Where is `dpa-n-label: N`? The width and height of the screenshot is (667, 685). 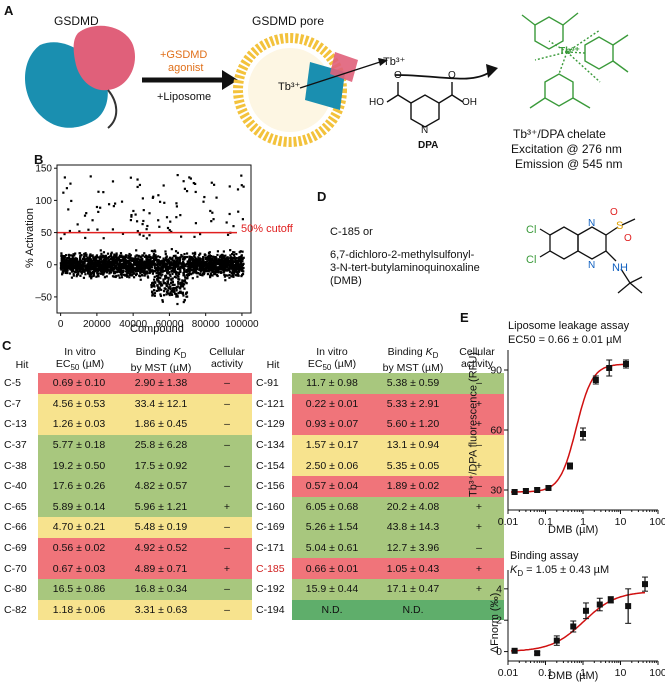
dpa-n-label: N is located at coordinates (425, 130).